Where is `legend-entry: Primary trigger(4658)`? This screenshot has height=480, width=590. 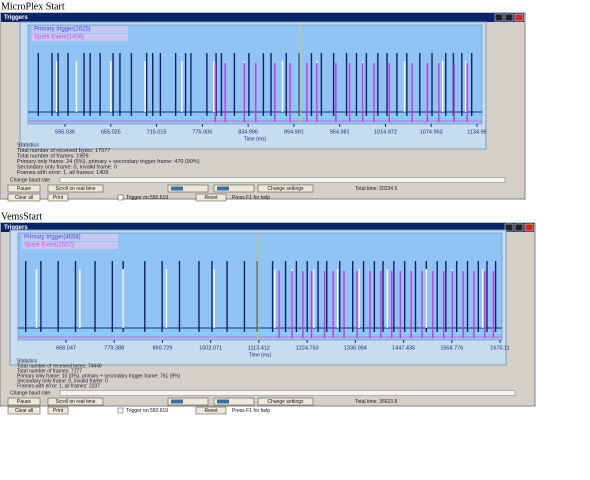 legend-entry: Primary trigger(4658) is located at coordinates (52, 238).